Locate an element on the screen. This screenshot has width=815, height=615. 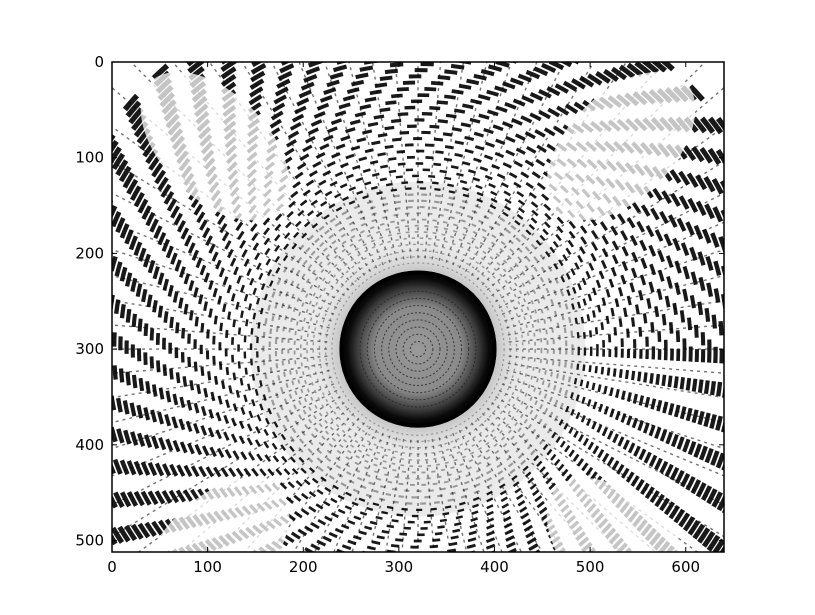
x-tick-label: 600 is located at coordinates (685, 567).